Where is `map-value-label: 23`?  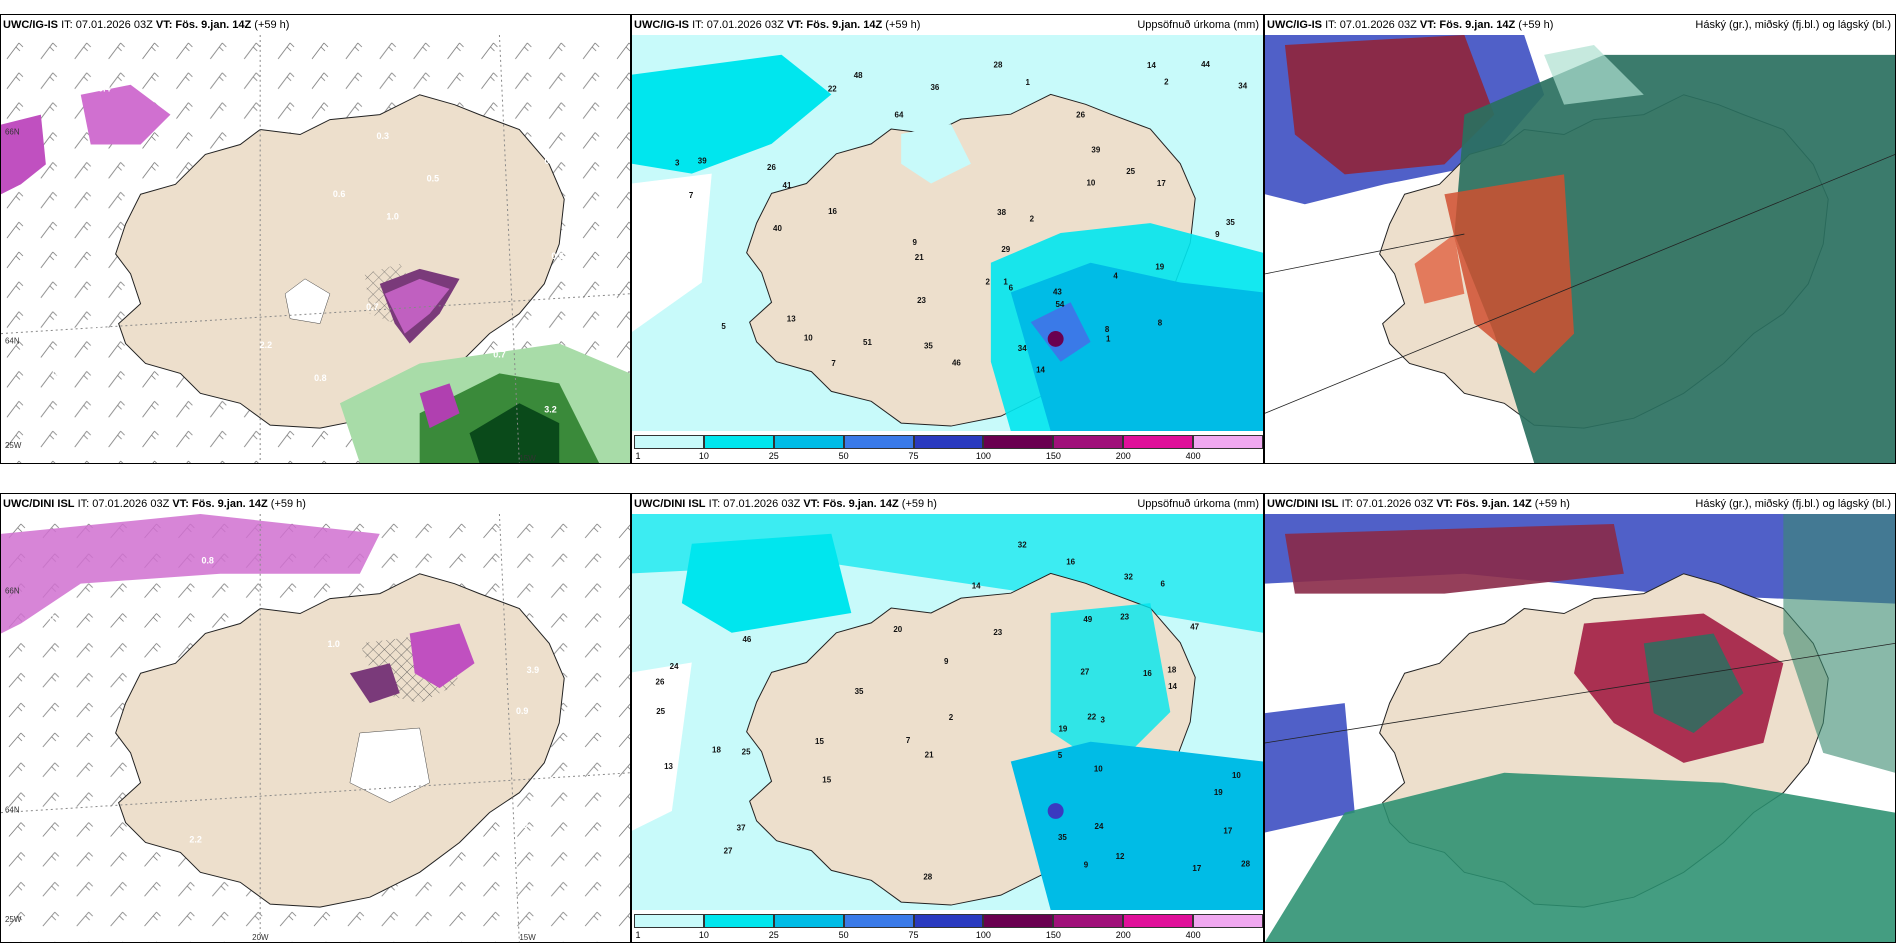 map-value-label: 23 is located at coordinates (997, 632).